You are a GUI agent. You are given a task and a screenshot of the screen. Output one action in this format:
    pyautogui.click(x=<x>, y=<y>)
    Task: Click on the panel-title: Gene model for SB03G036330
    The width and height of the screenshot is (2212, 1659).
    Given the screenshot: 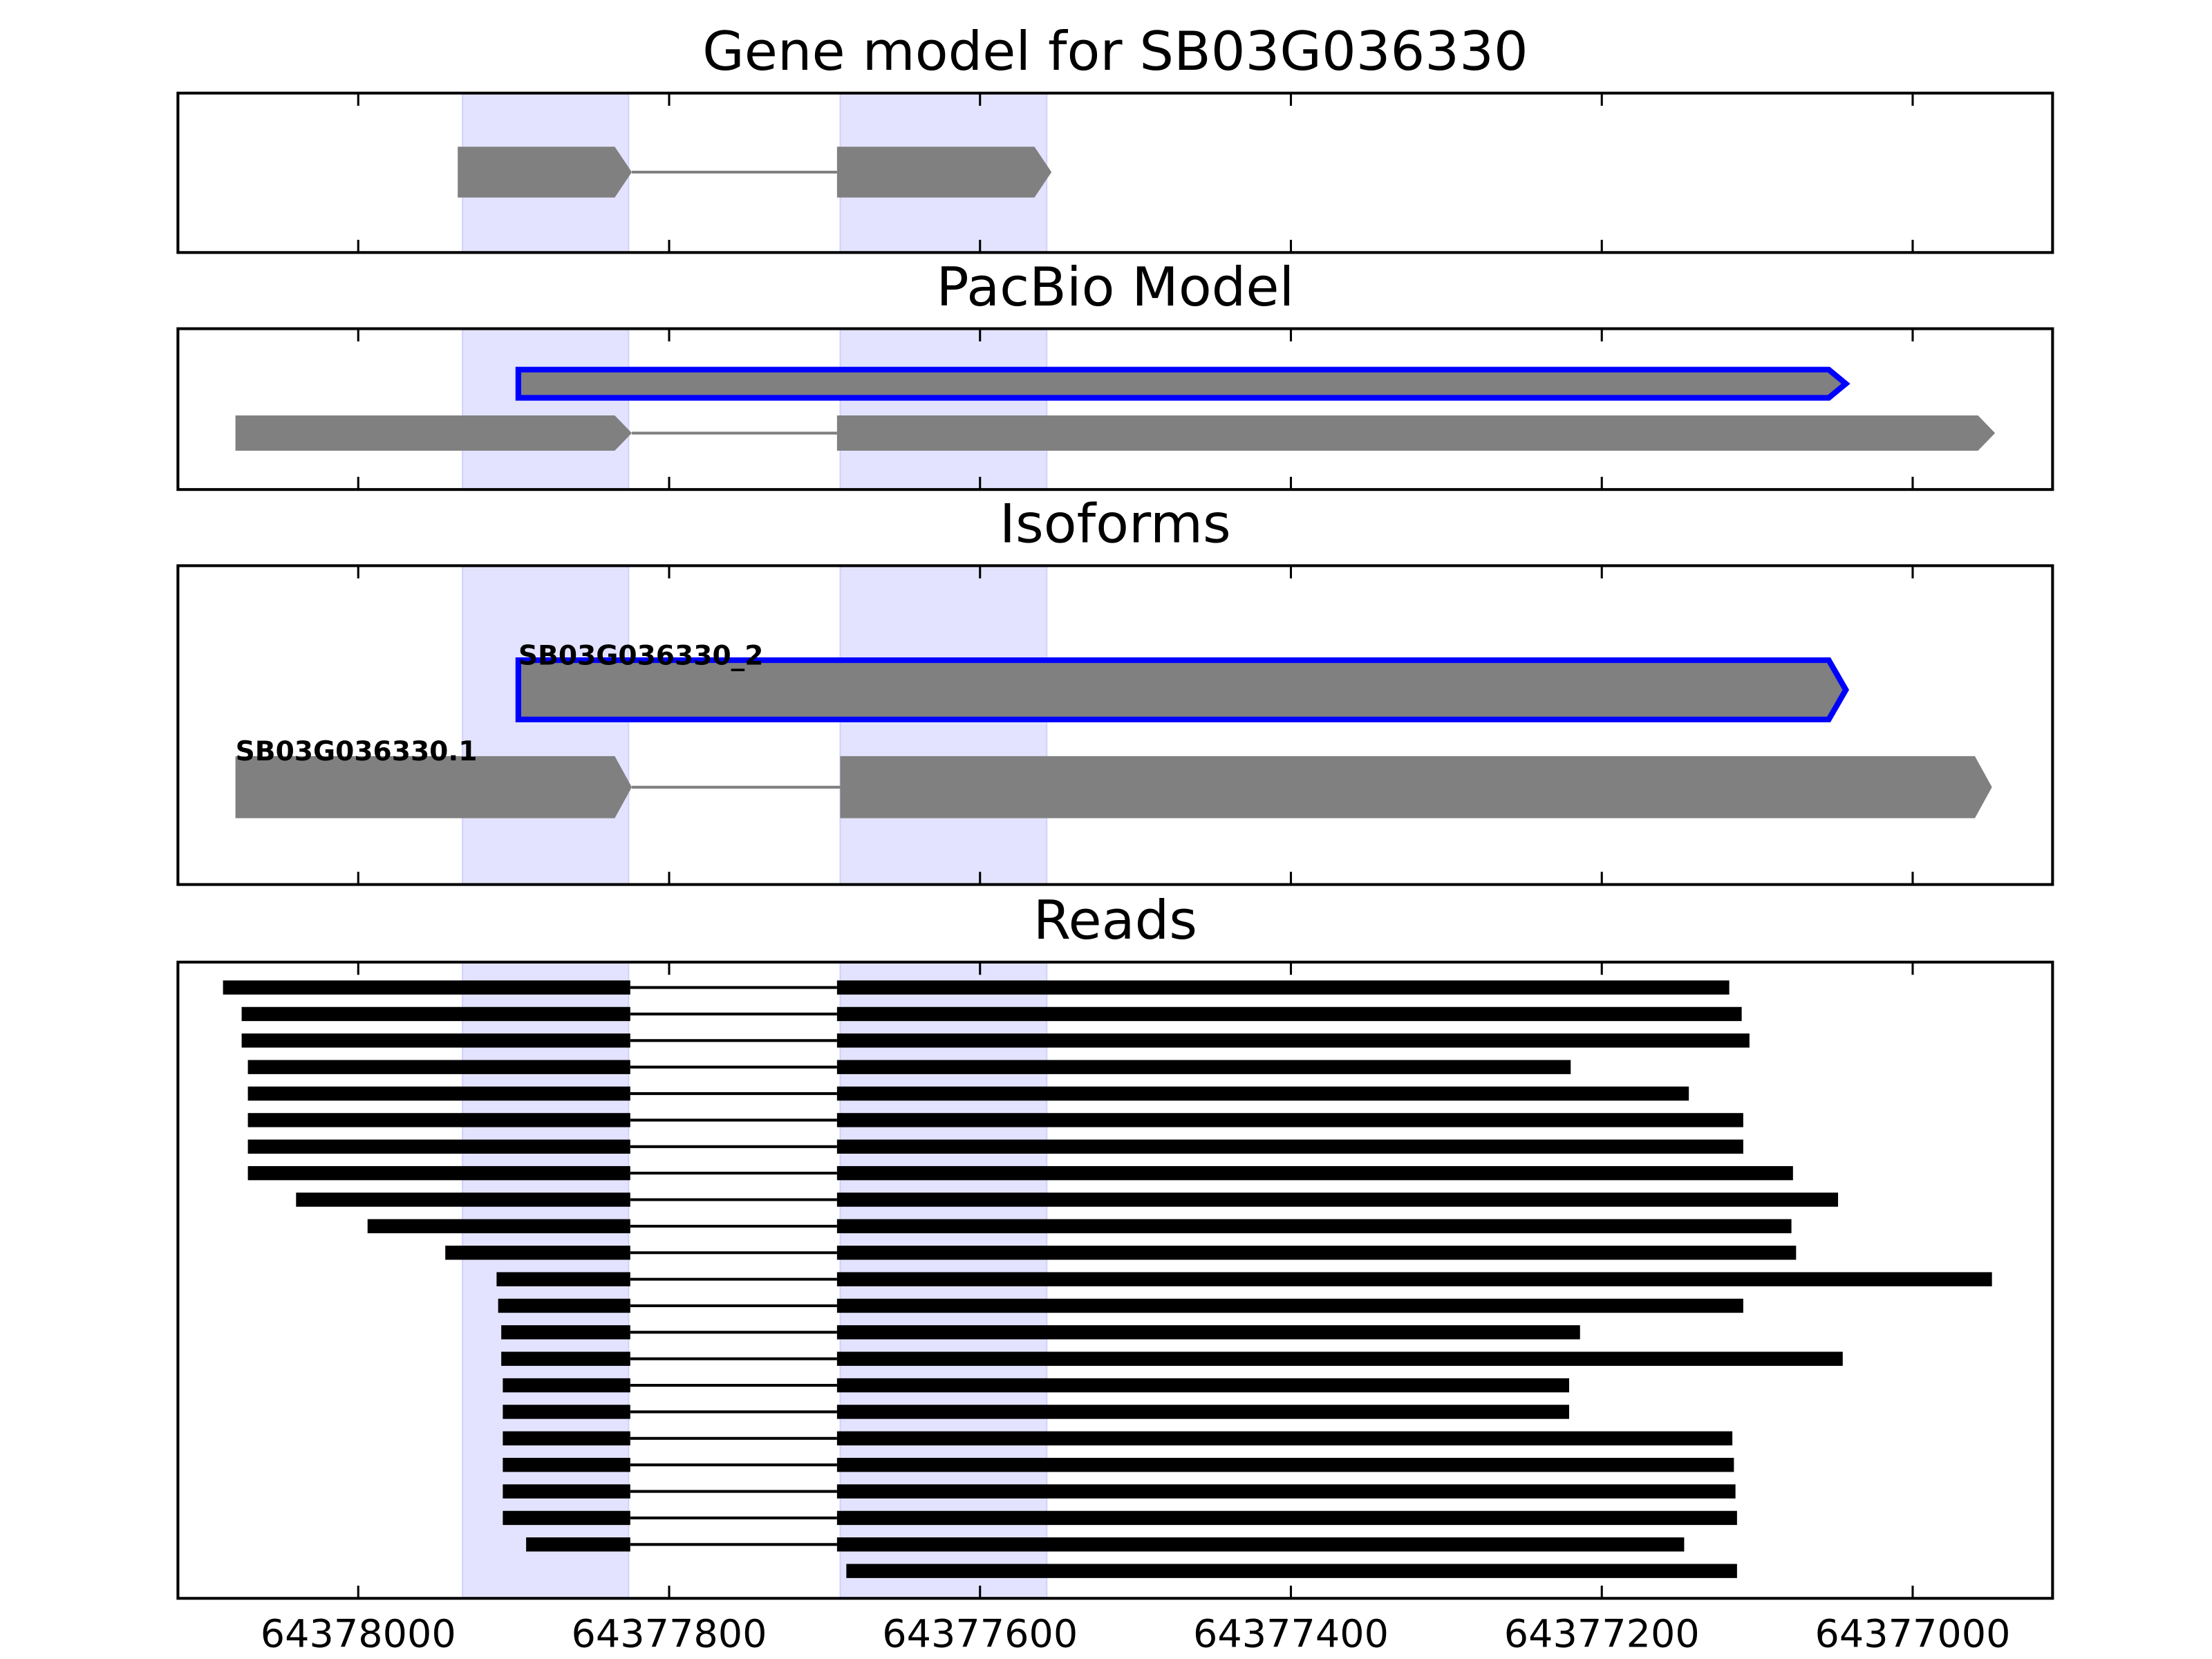 What is the action you would take?
    pyautogui.click(x=1115, y=52)
    